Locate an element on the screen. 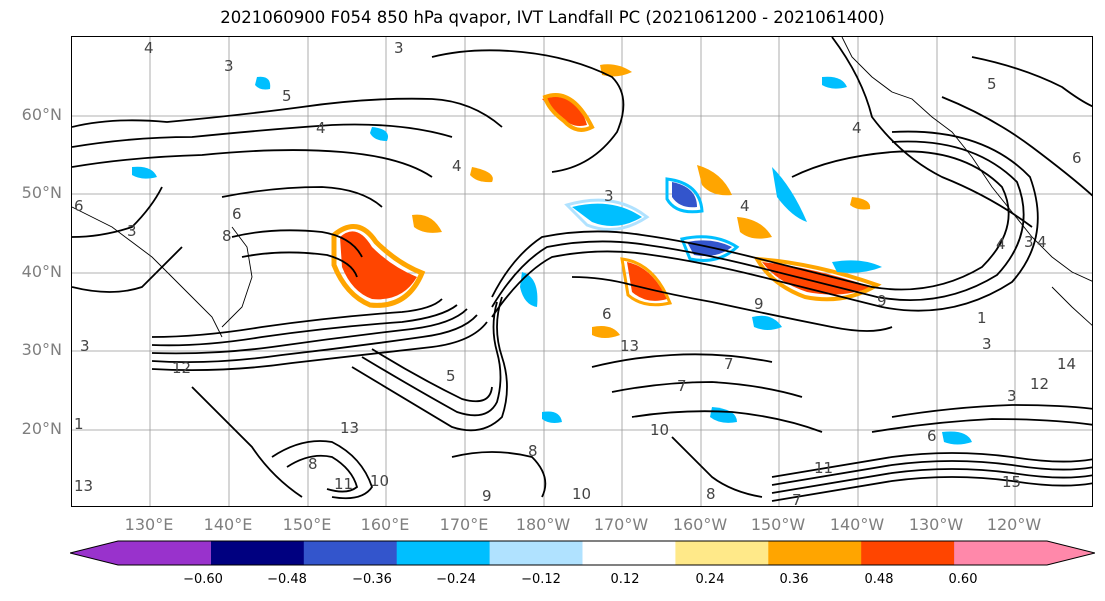  lat-label: 30°N is located at coordinates (41, 349).